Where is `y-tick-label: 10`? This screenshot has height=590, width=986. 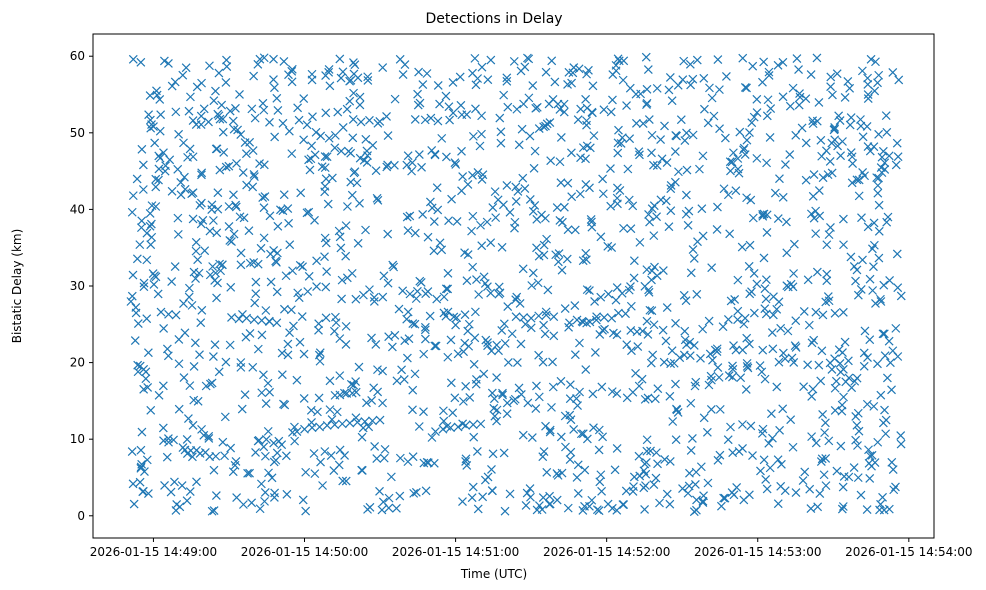
y-tick-label: 10 is located at coordinates (77, 439).